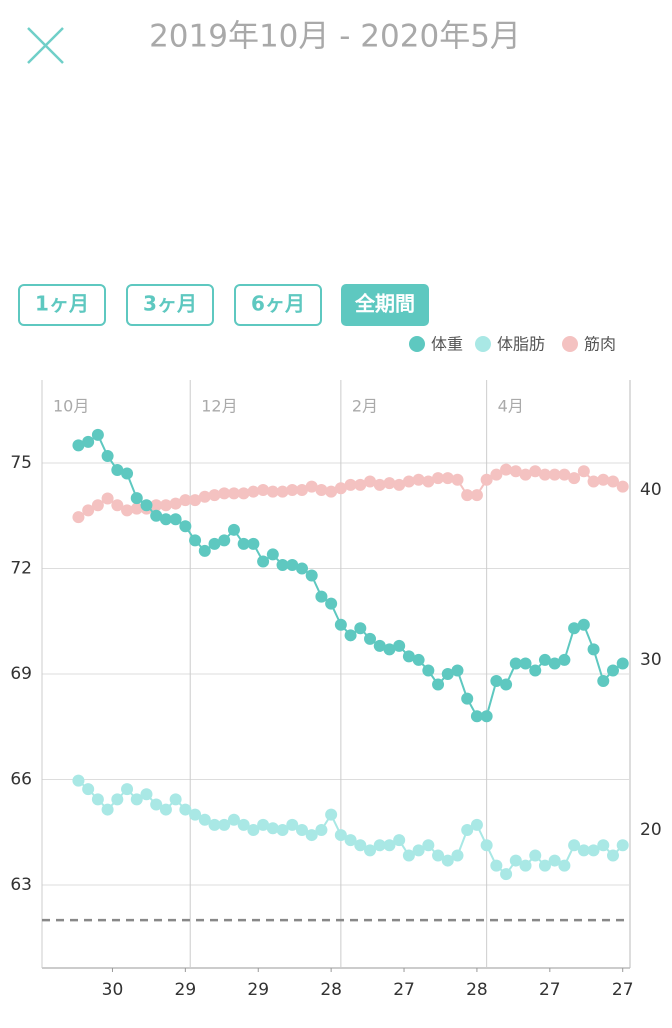  Describe the element at coordinates (21, 463) in the screenshot. I see `y-tick-label: 75` at that location.